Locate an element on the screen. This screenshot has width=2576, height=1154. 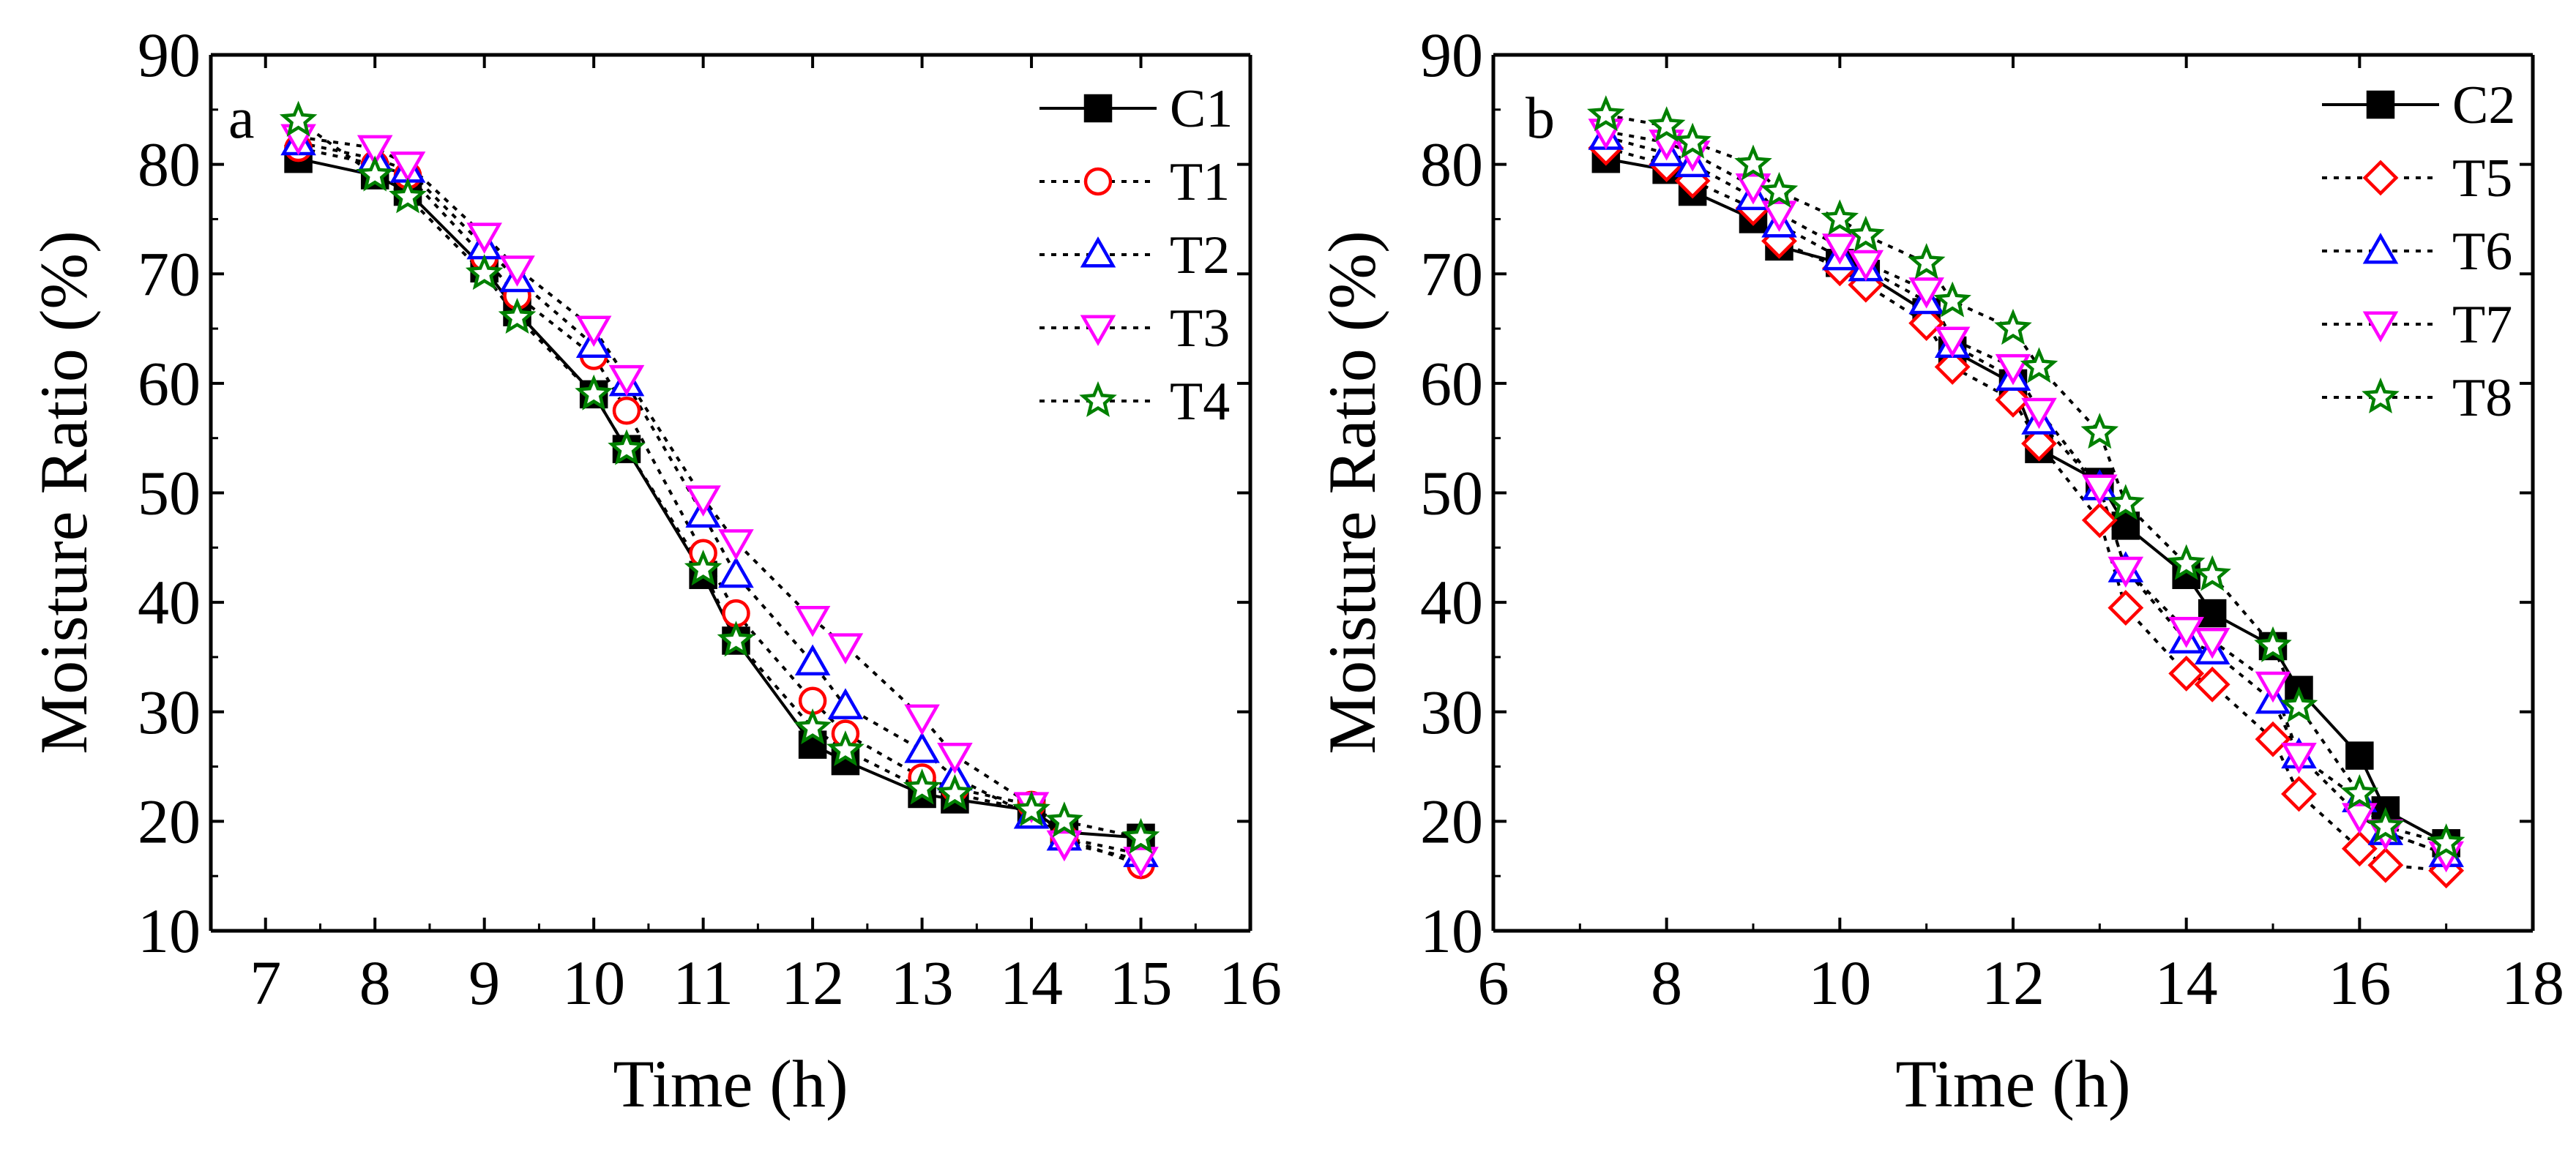
chart-a-legend-label-T3: T3 is located at coordinates (1200, 329).